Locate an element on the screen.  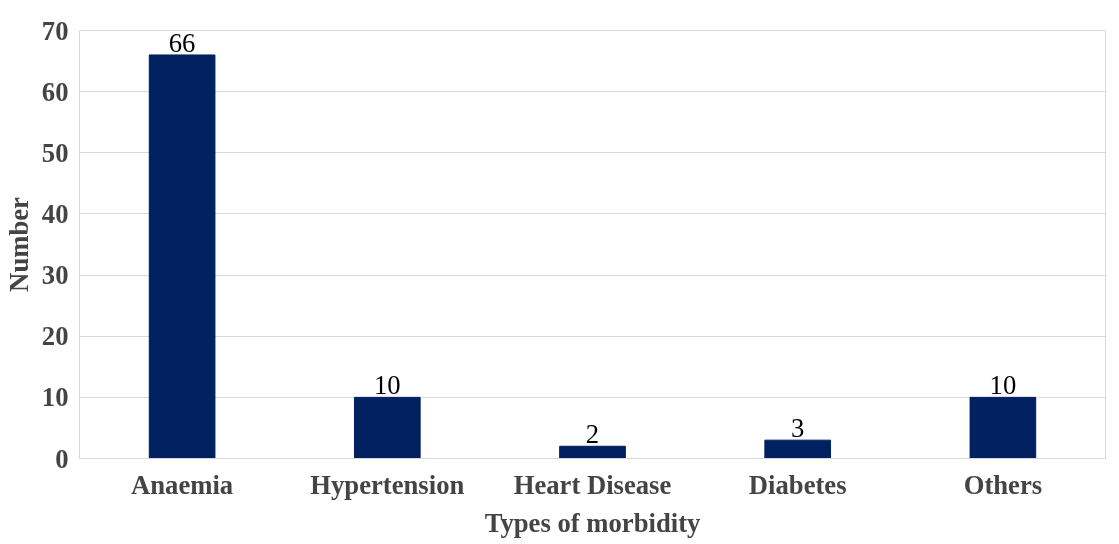
data-label: 3 is located at coordinates (798, 428).